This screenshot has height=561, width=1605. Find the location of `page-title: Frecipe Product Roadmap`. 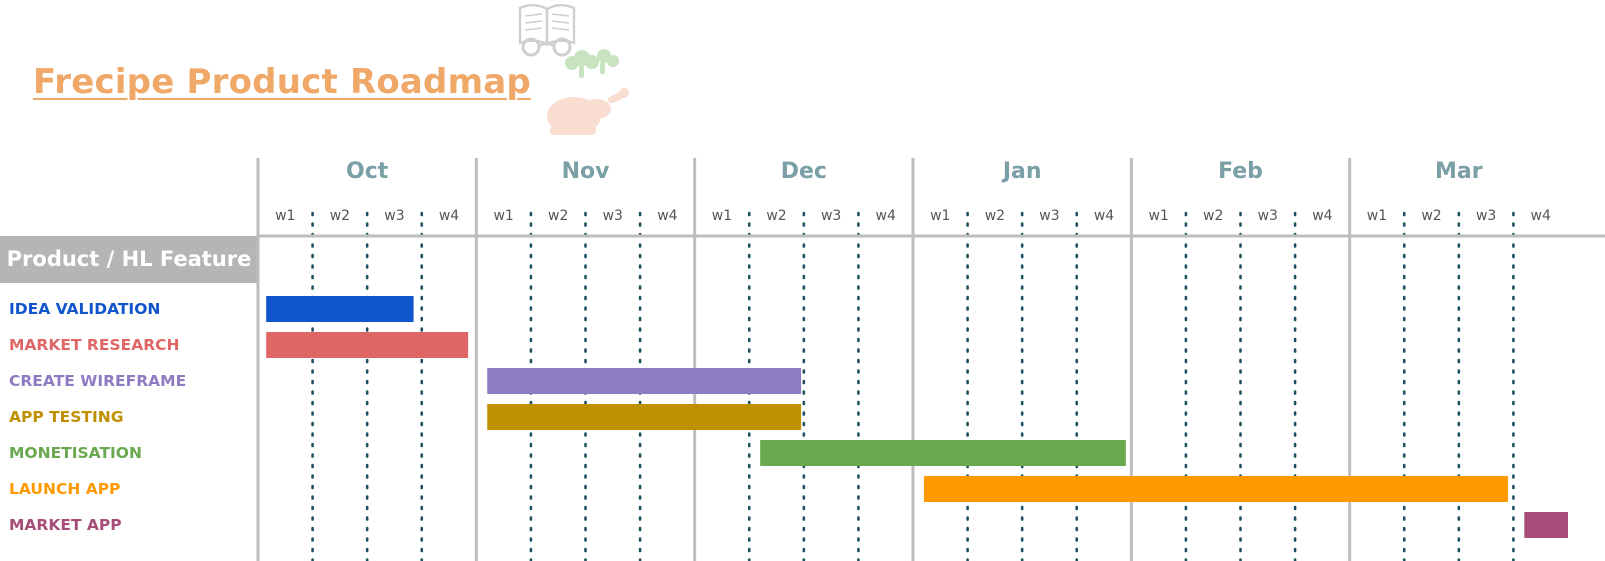

page-title: Frecipe Product Roadmap is located at coordinates (282, 82).